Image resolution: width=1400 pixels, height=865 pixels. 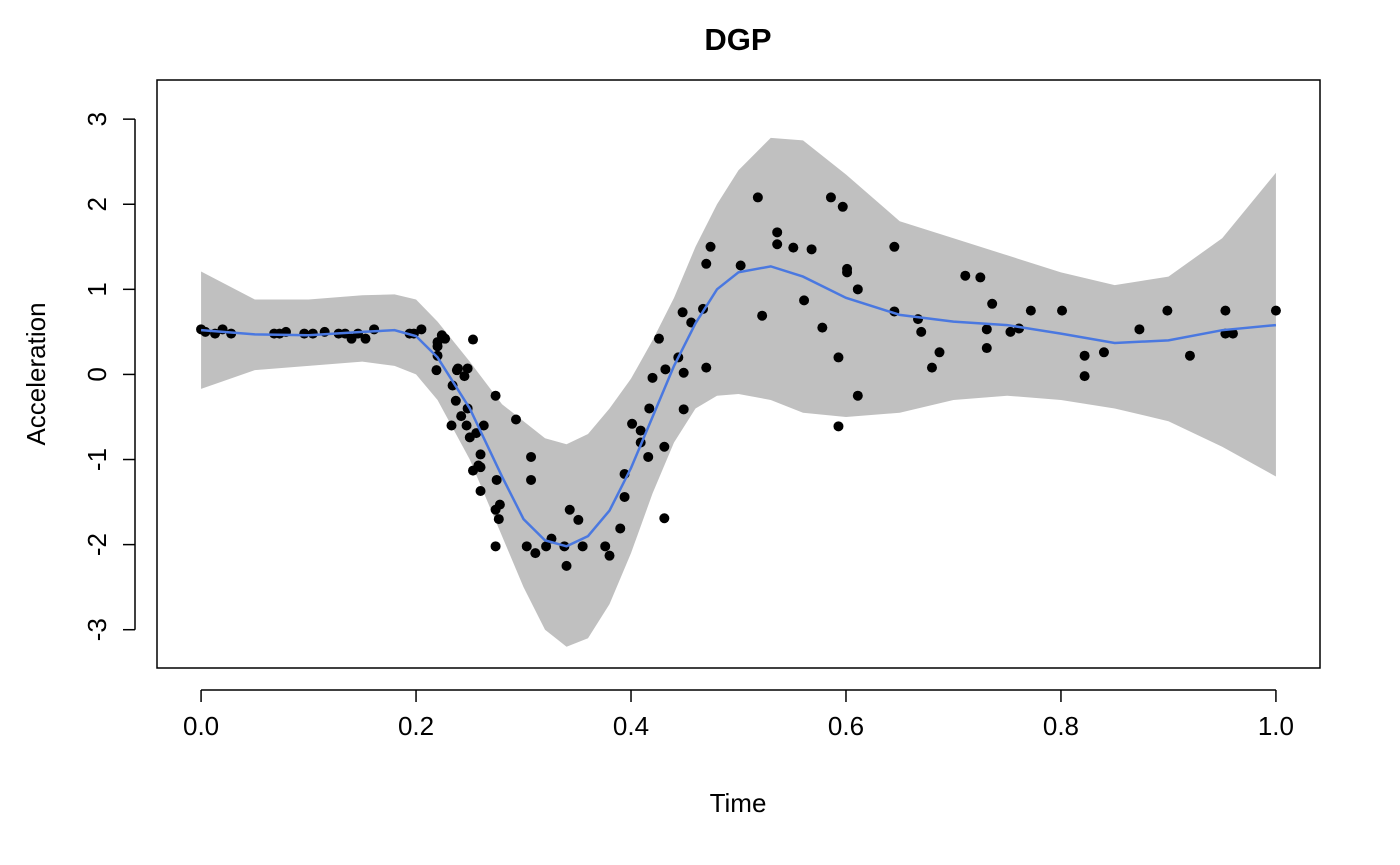 What do you see at coordinates (36, 373) in the screenshot?
I see `y-axis-label: Acceleration` at bounding box center [36, 373].